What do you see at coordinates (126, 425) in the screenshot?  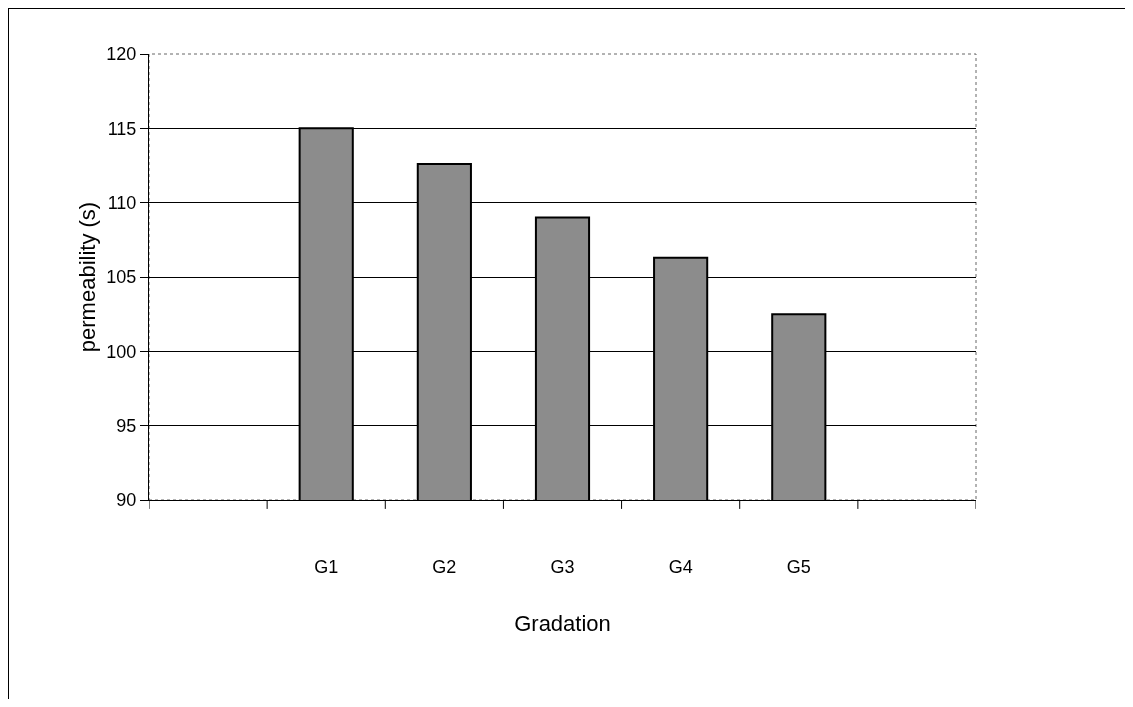 I see `y-tick-label: 95` at bounding box center [126, 425].